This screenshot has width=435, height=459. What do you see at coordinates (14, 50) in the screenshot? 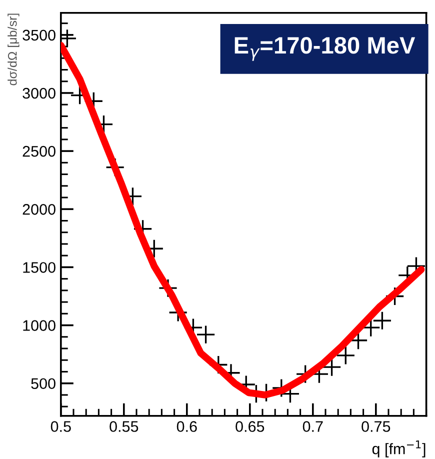
I see `y-axis-title: dσ/dΩ [μb/sr]` at bounding box center [14, 50].